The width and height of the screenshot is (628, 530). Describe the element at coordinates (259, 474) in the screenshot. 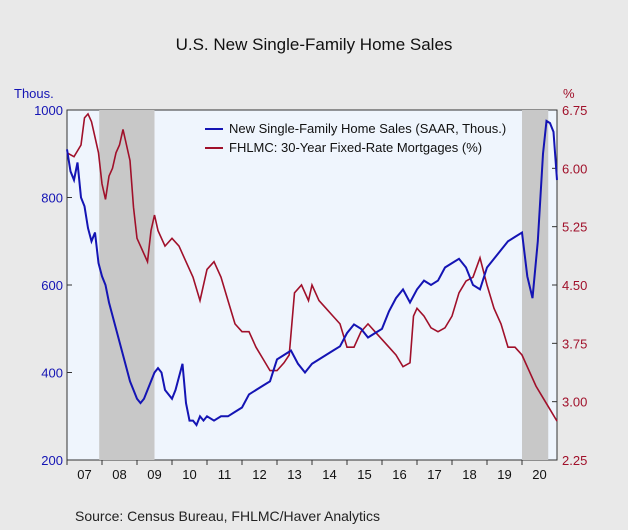

I see `x-tick-label: 12` at that location.